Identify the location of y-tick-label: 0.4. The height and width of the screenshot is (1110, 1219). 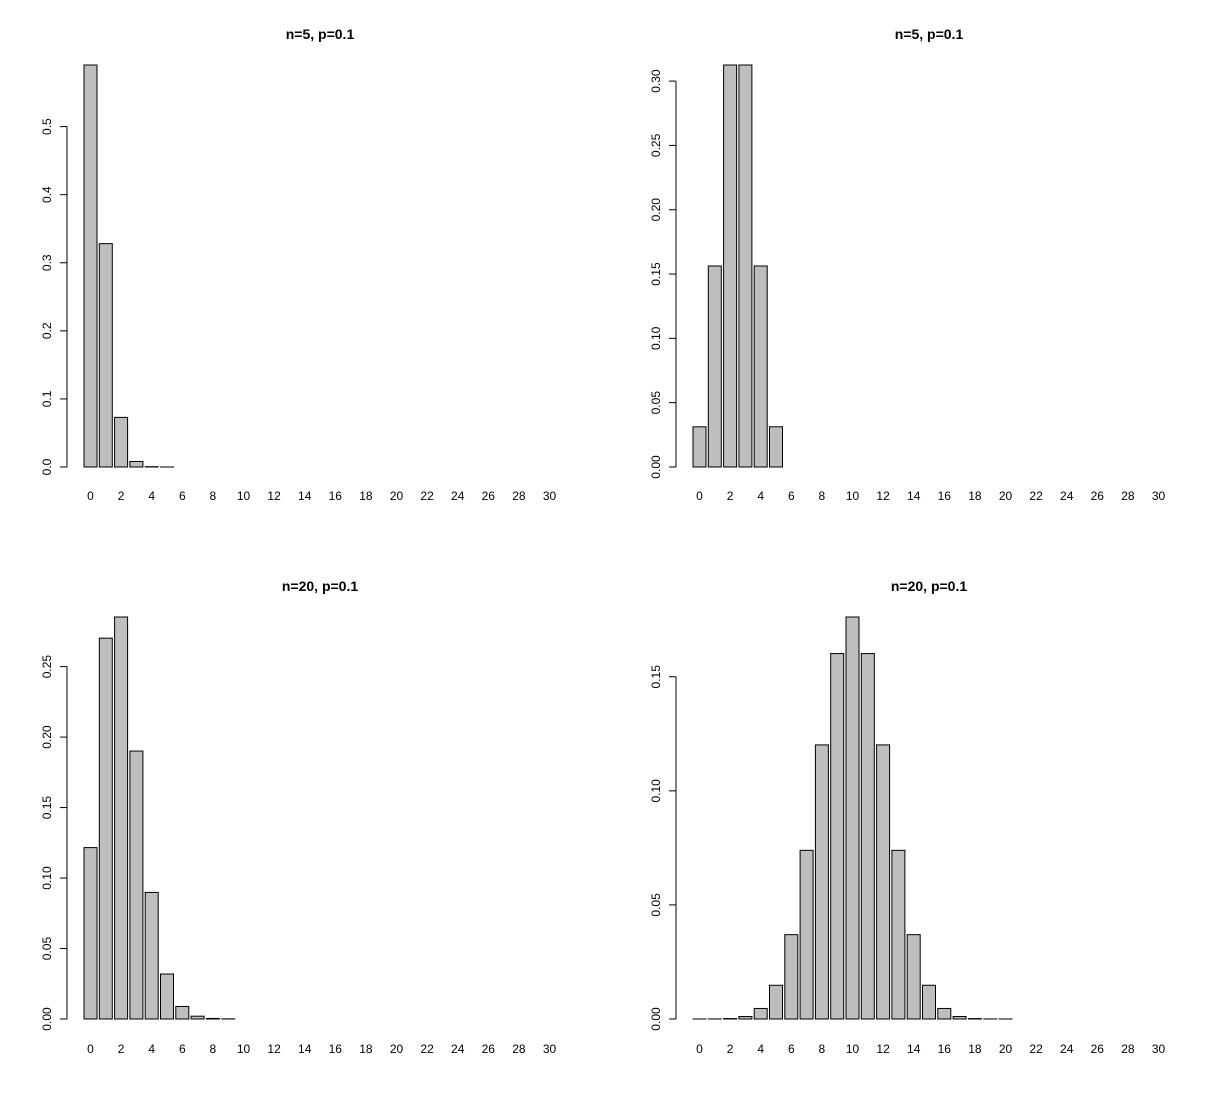
(47, 194).